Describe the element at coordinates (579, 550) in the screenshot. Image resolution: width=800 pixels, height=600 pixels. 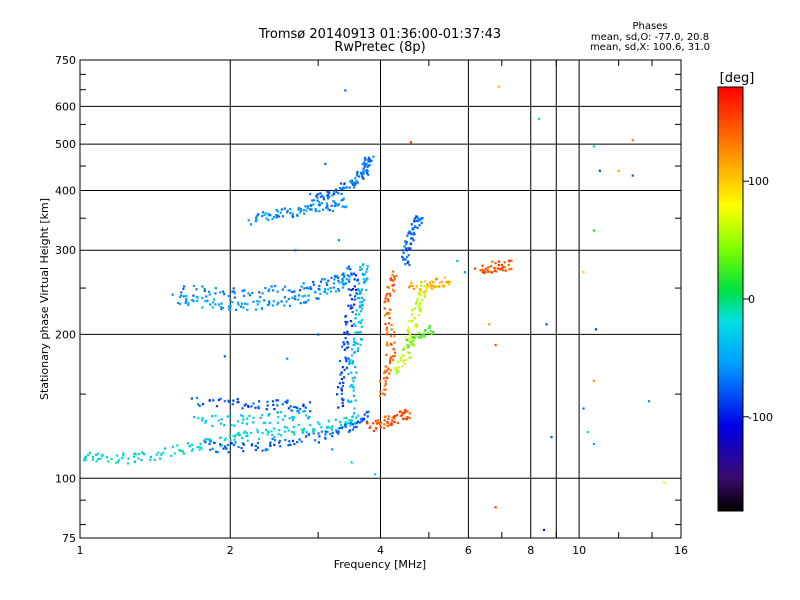
I see `x-tick-label: 10` at that location.